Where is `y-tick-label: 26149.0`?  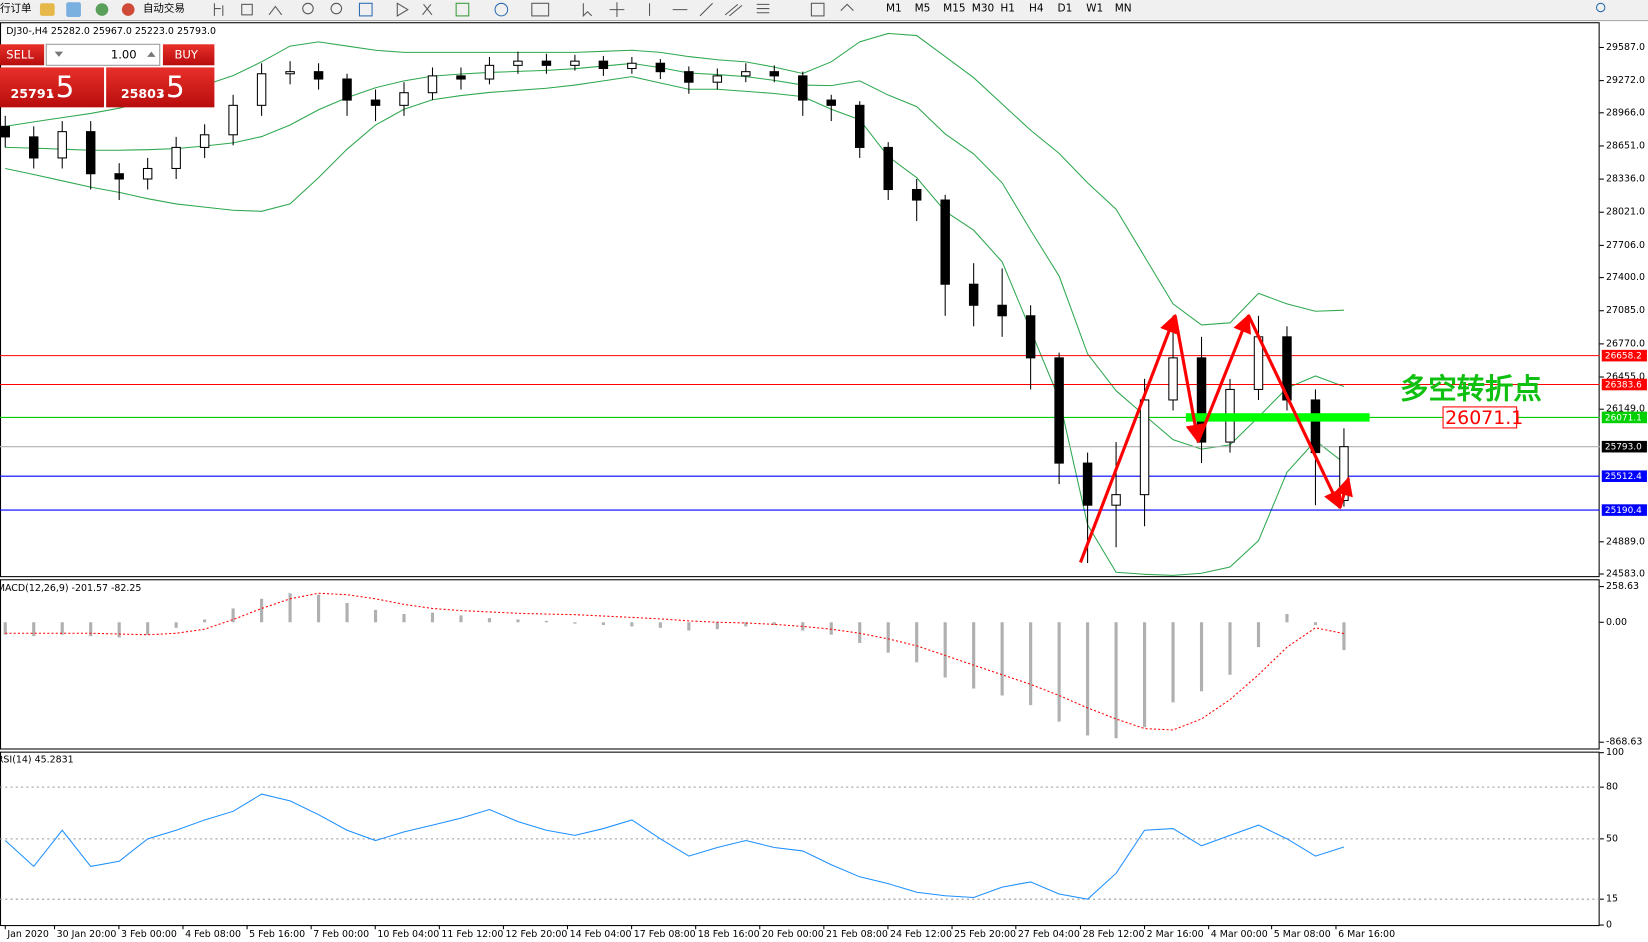
y-tick-label: 26149.0 is located at coordinates (1625, 409).